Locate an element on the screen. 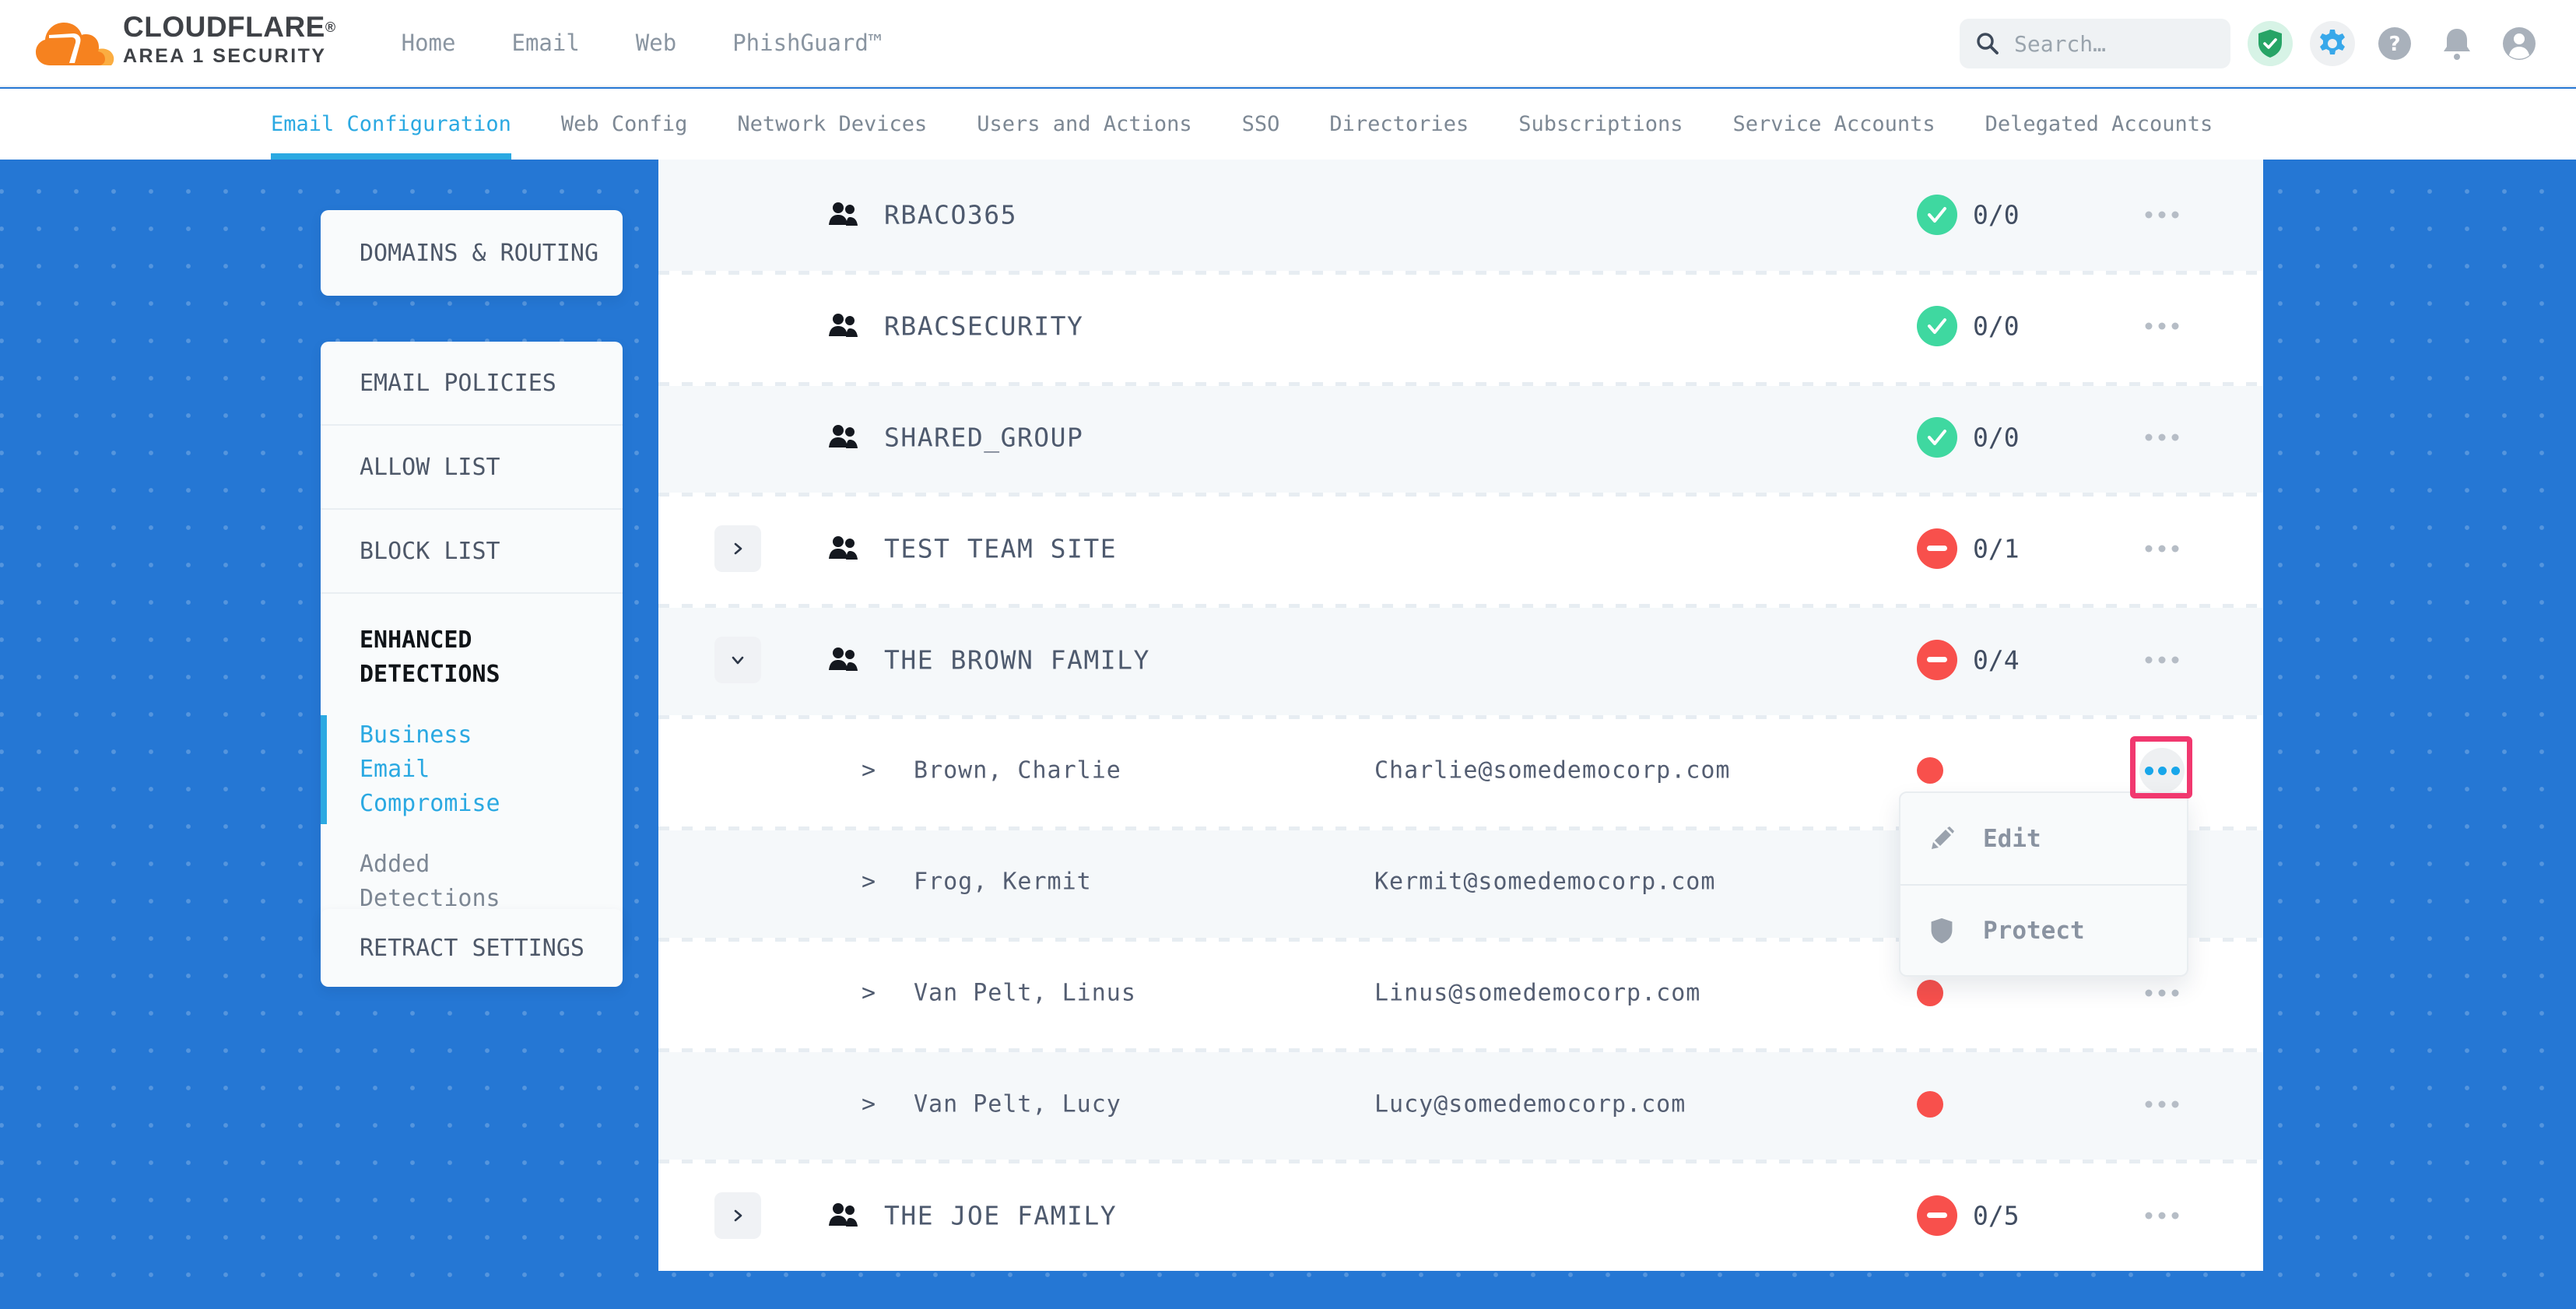  sidebar-item-added-detections: Added Detections is located at coordinates (430, 881).